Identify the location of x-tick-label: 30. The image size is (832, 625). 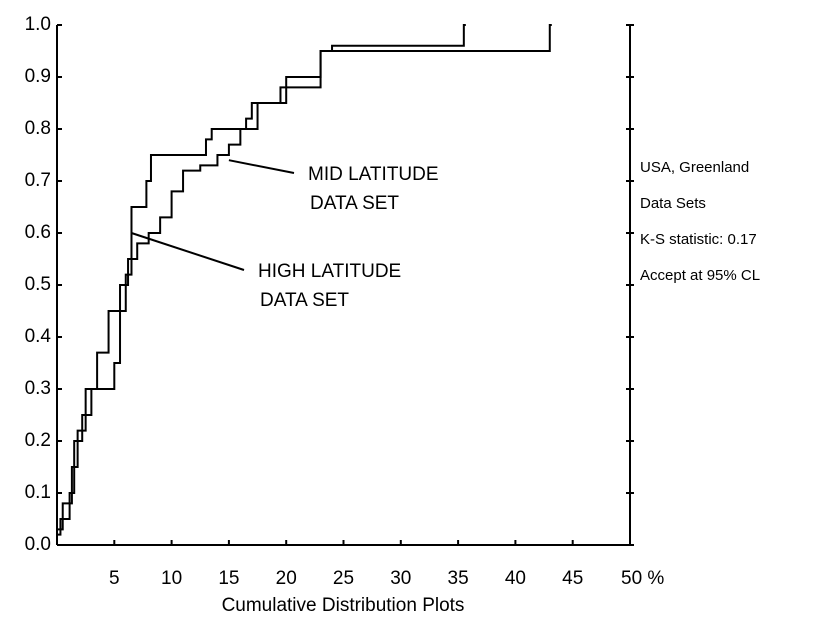
(400, 578).